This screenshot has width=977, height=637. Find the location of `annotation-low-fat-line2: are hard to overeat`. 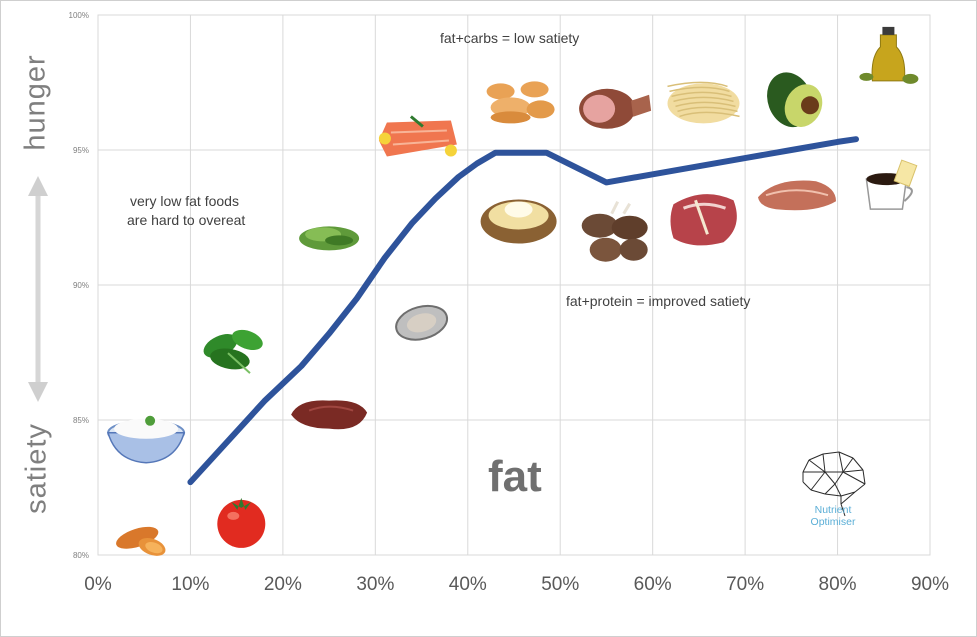

annotation-low-fat-line2: are hard to overeat is located at coordinates (186, 220).